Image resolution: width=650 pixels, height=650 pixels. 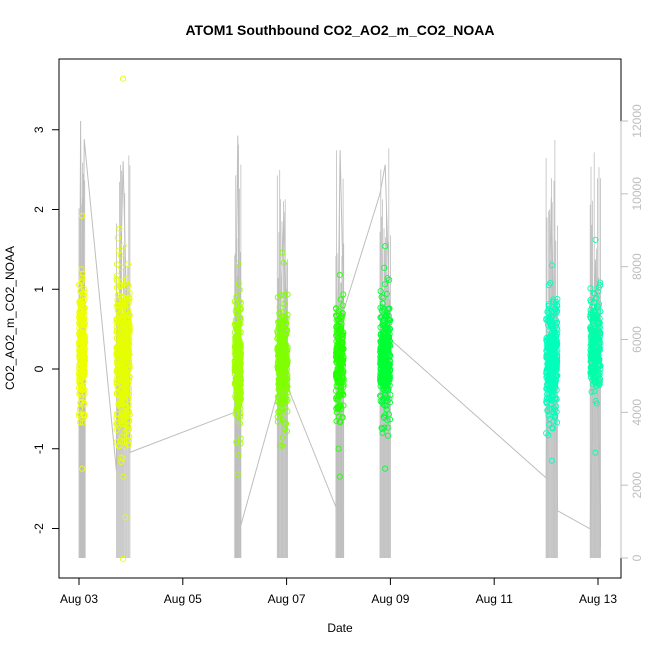 What do you see at coordinates (637, 194) in the screenshot?
I see `secondary-tick-label: 10000` at bounding box center [637, 194].